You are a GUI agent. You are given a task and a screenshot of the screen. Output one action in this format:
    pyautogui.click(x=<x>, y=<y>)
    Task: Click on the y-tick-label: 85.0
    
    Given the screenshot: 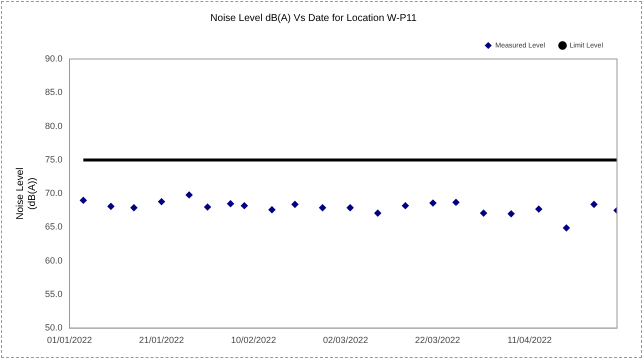 What is the action you would take?
    pyautogui.click(x=53, y=92)
    